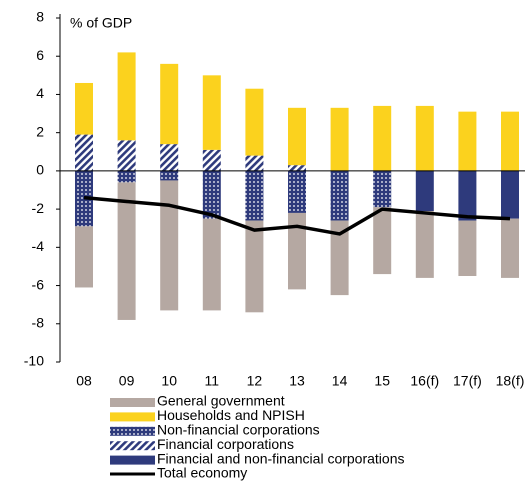  What do you see at coordinates (202, 473) in the screenshot?
I see `legend-label: Total economy` at bounding box center [202, 473].